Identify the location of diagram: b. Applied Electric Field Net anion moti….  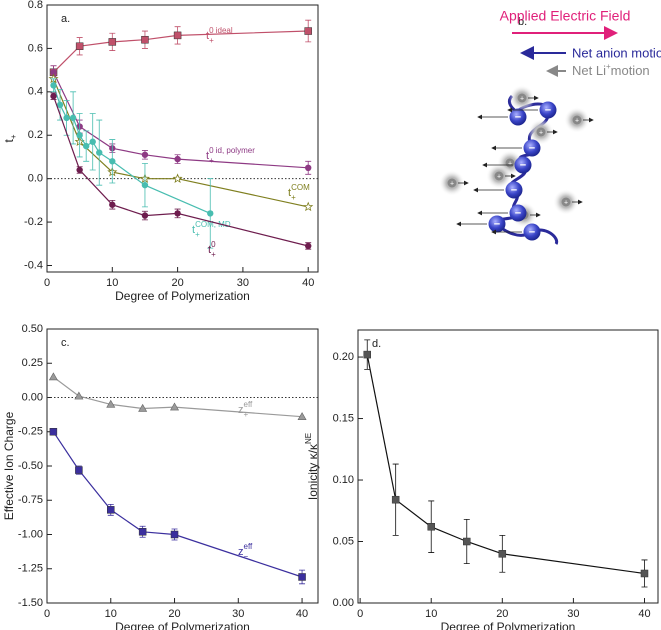
(550, 126).